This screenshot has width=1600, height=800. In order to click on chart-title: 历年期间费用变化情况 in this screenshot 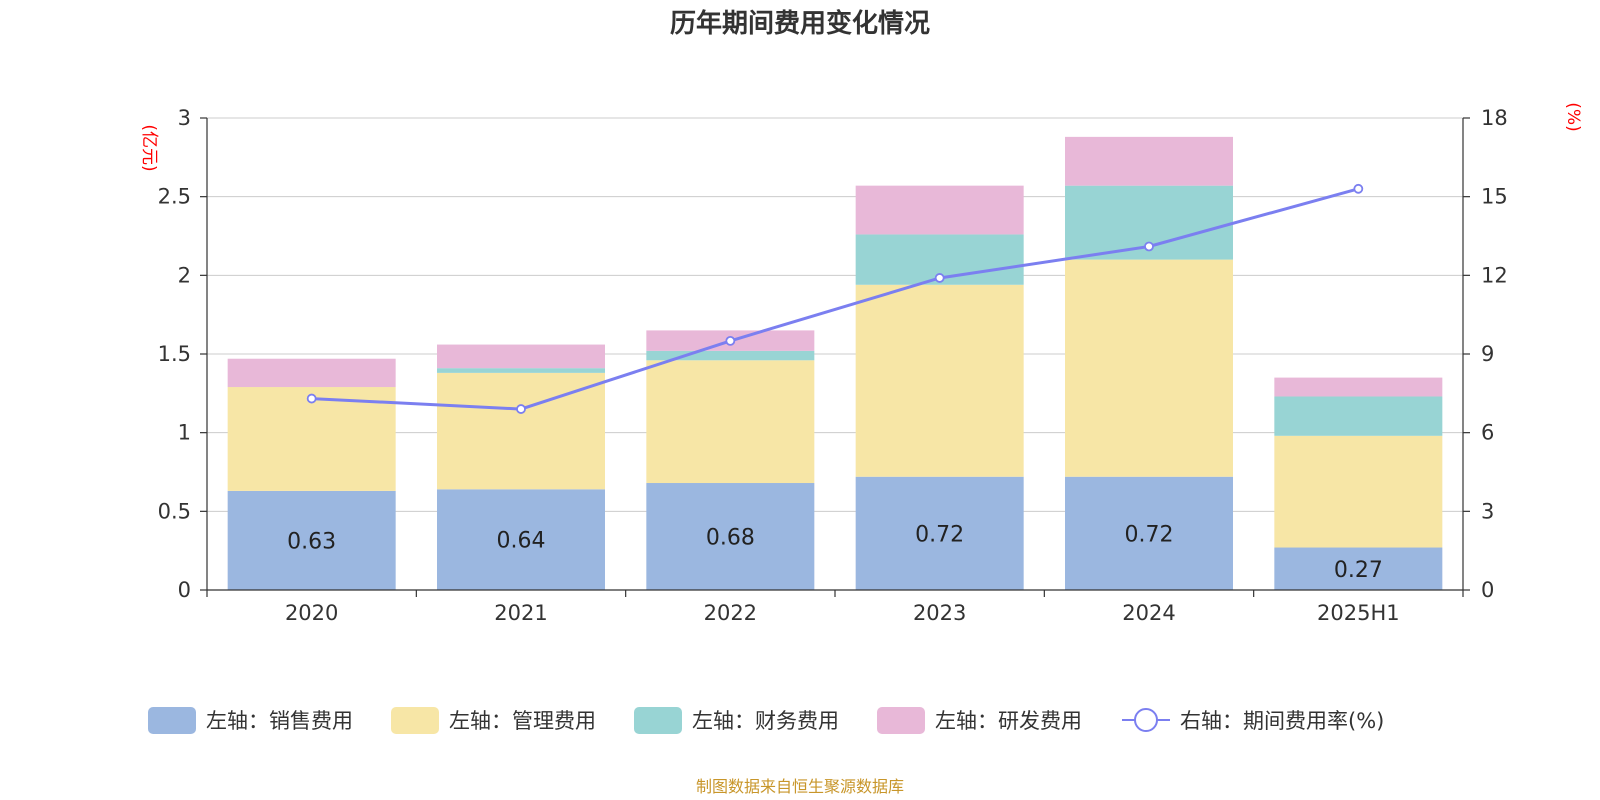, I will do `click(800, 23)`.